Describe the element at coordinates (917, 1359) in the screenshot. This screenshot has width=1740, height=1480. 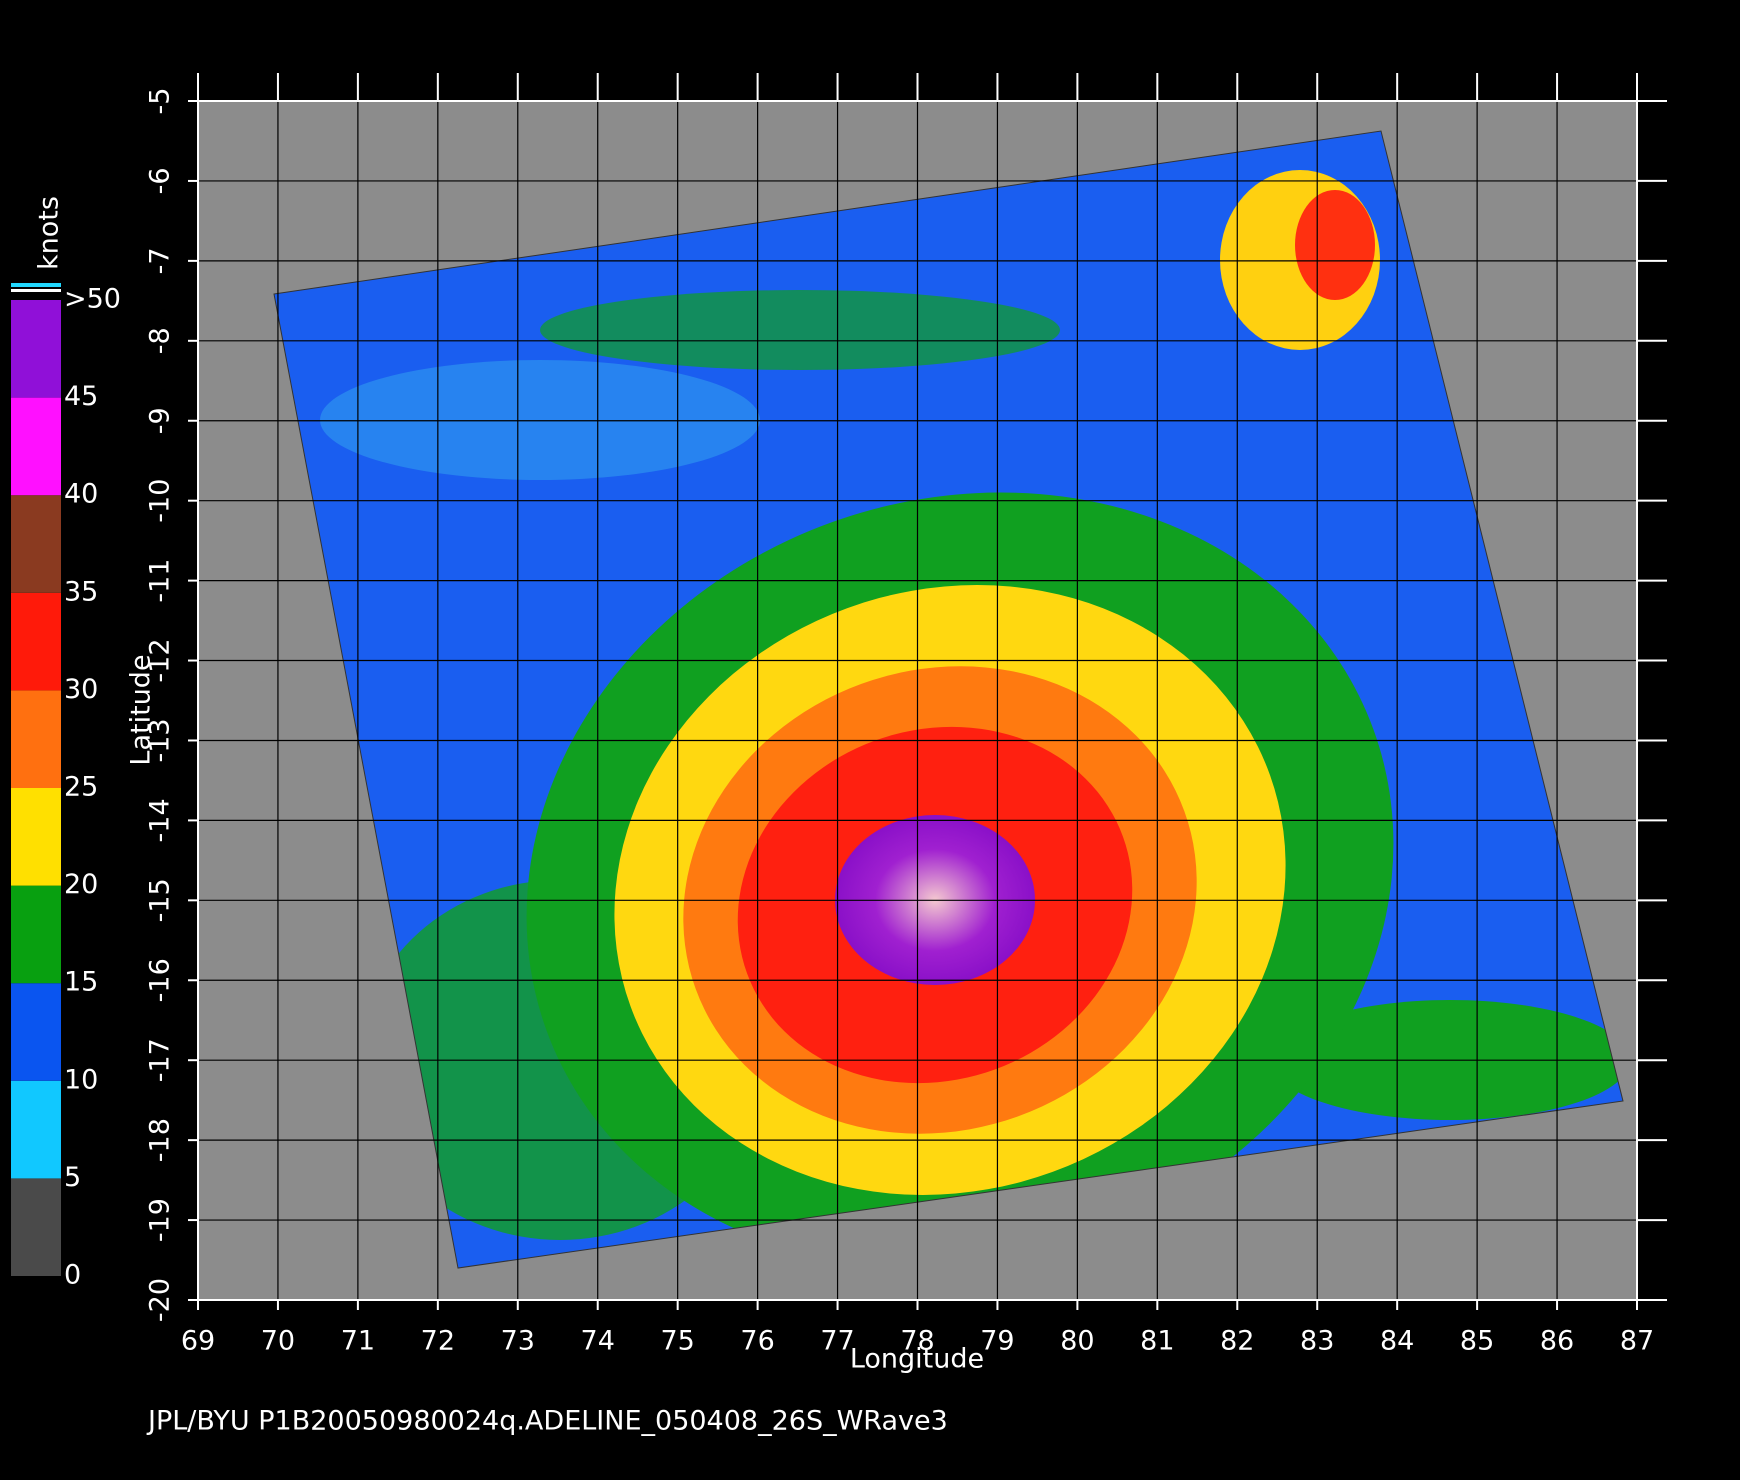
I see `x-axis-label: Longitude` at that location.